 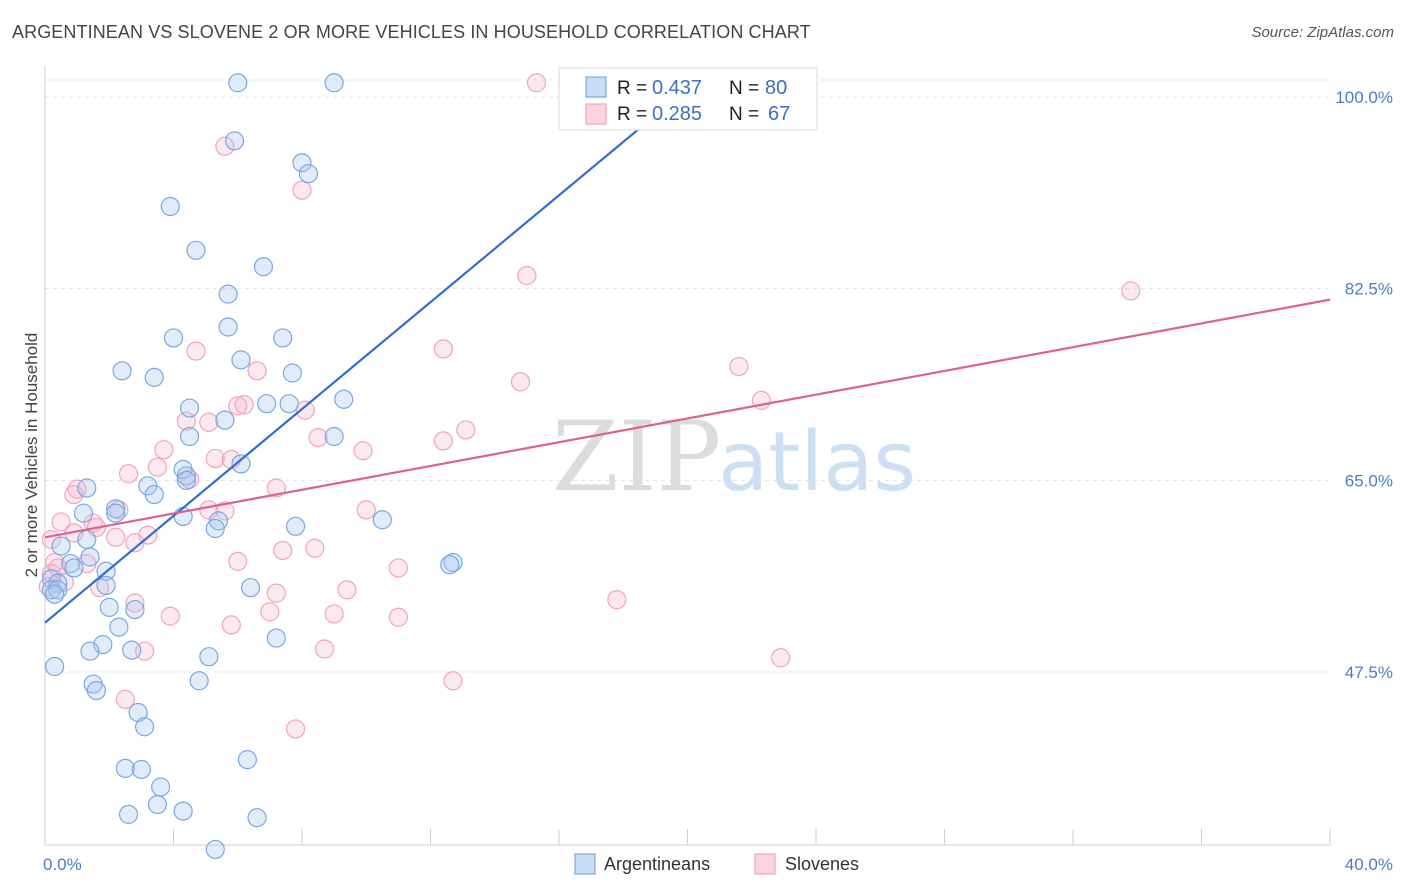 I want to click on bottom-legend-label-argentineans: Argentineans, so click(x=657, y=864).